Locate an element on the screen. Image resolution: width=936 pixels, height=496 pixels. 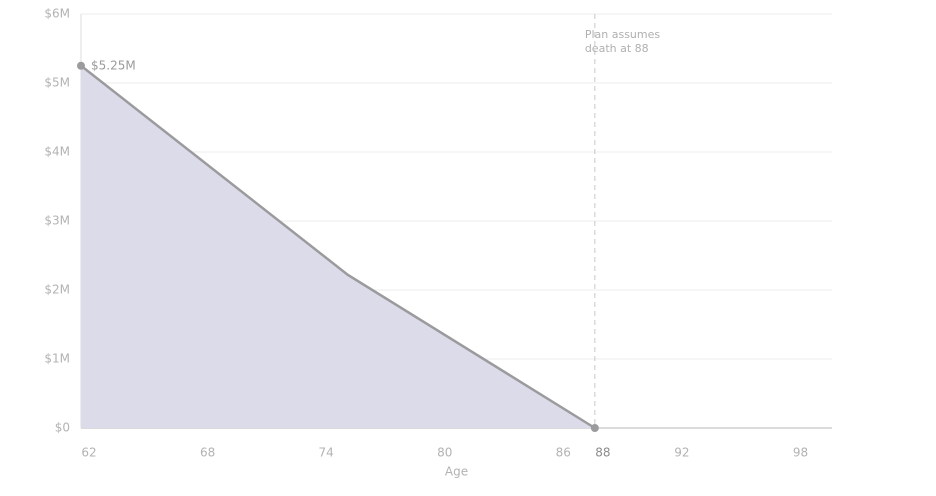
y-tick-label: $2M is located at coordinates (57, 290).